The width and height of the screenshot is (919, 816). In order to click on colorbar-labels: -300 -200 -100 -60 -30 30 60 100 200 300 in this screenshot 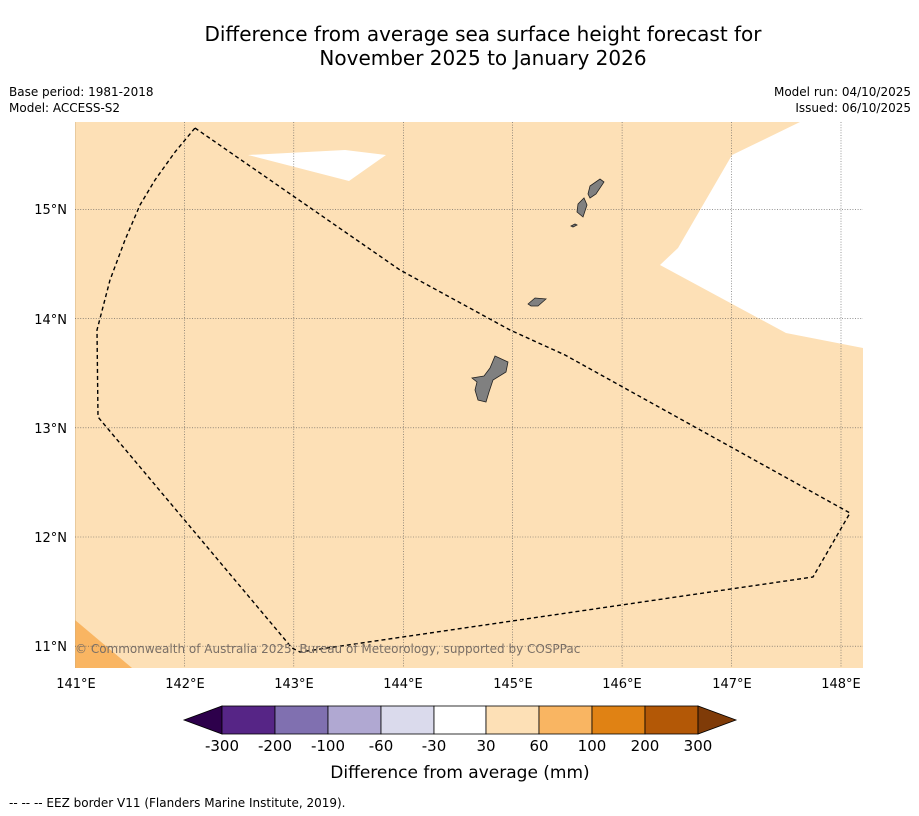, I will do `click(458, 746)`.